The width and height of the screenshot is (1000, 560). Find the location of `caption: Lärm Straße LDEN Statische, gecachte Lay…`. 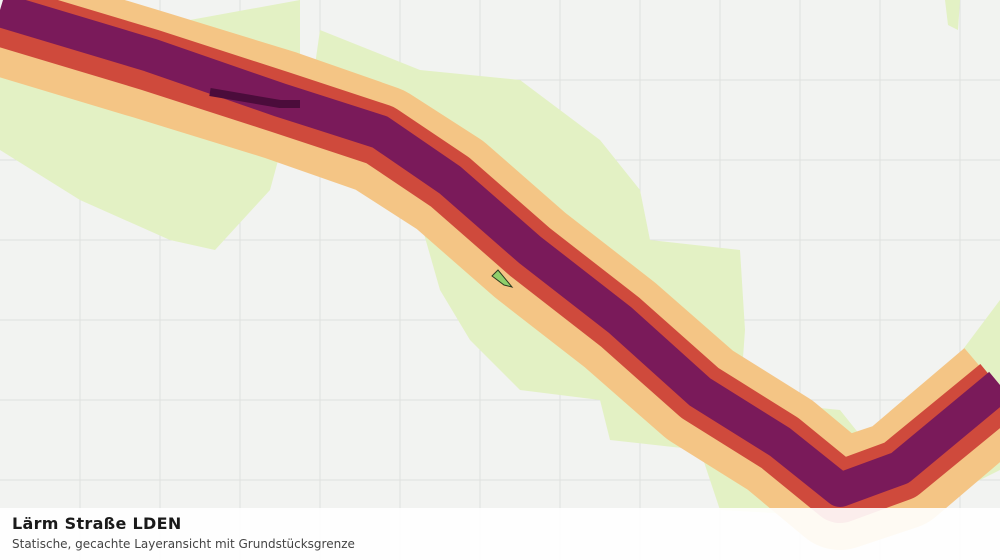

caption: Lärm Straße LDEN Statische, gecachte Lay… is located at coordinates (500, 534).